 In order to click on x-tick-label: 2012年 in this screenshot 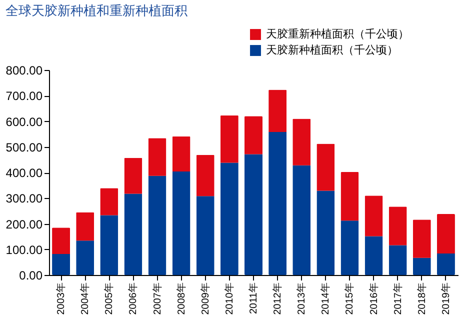, I will do `click(278, 298)`.